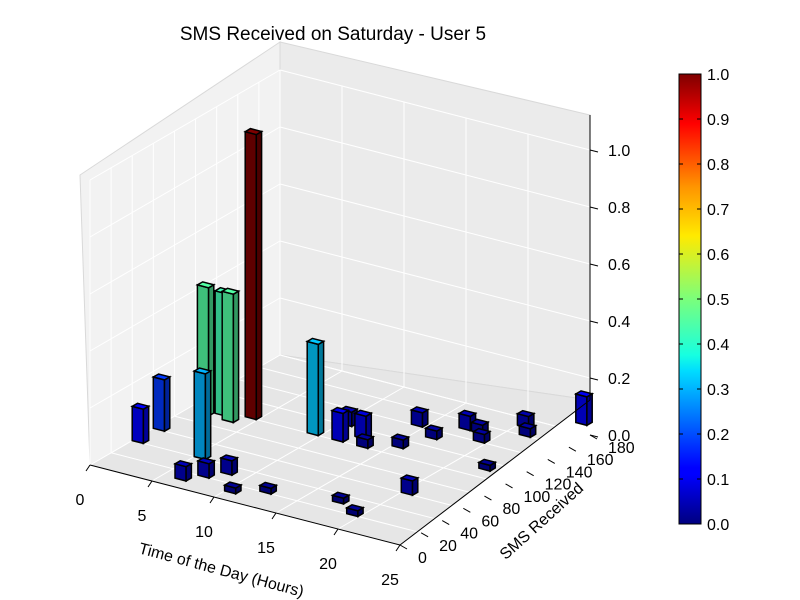  What do you see at coordinates (718, 345) in the screenshot?
I see `colorbar-tick-label: 0.4` at bounding box center [718, 345].